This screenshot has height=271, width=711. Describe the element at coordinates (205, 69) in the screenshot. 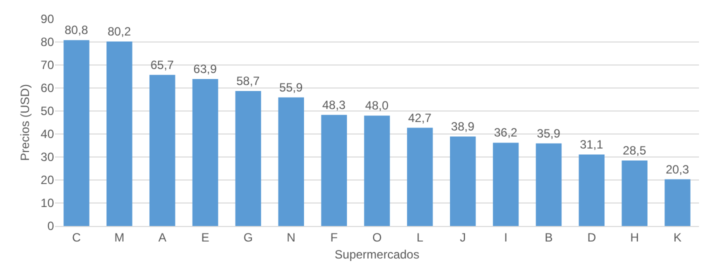

I see `data-label: 63,9` at that location.